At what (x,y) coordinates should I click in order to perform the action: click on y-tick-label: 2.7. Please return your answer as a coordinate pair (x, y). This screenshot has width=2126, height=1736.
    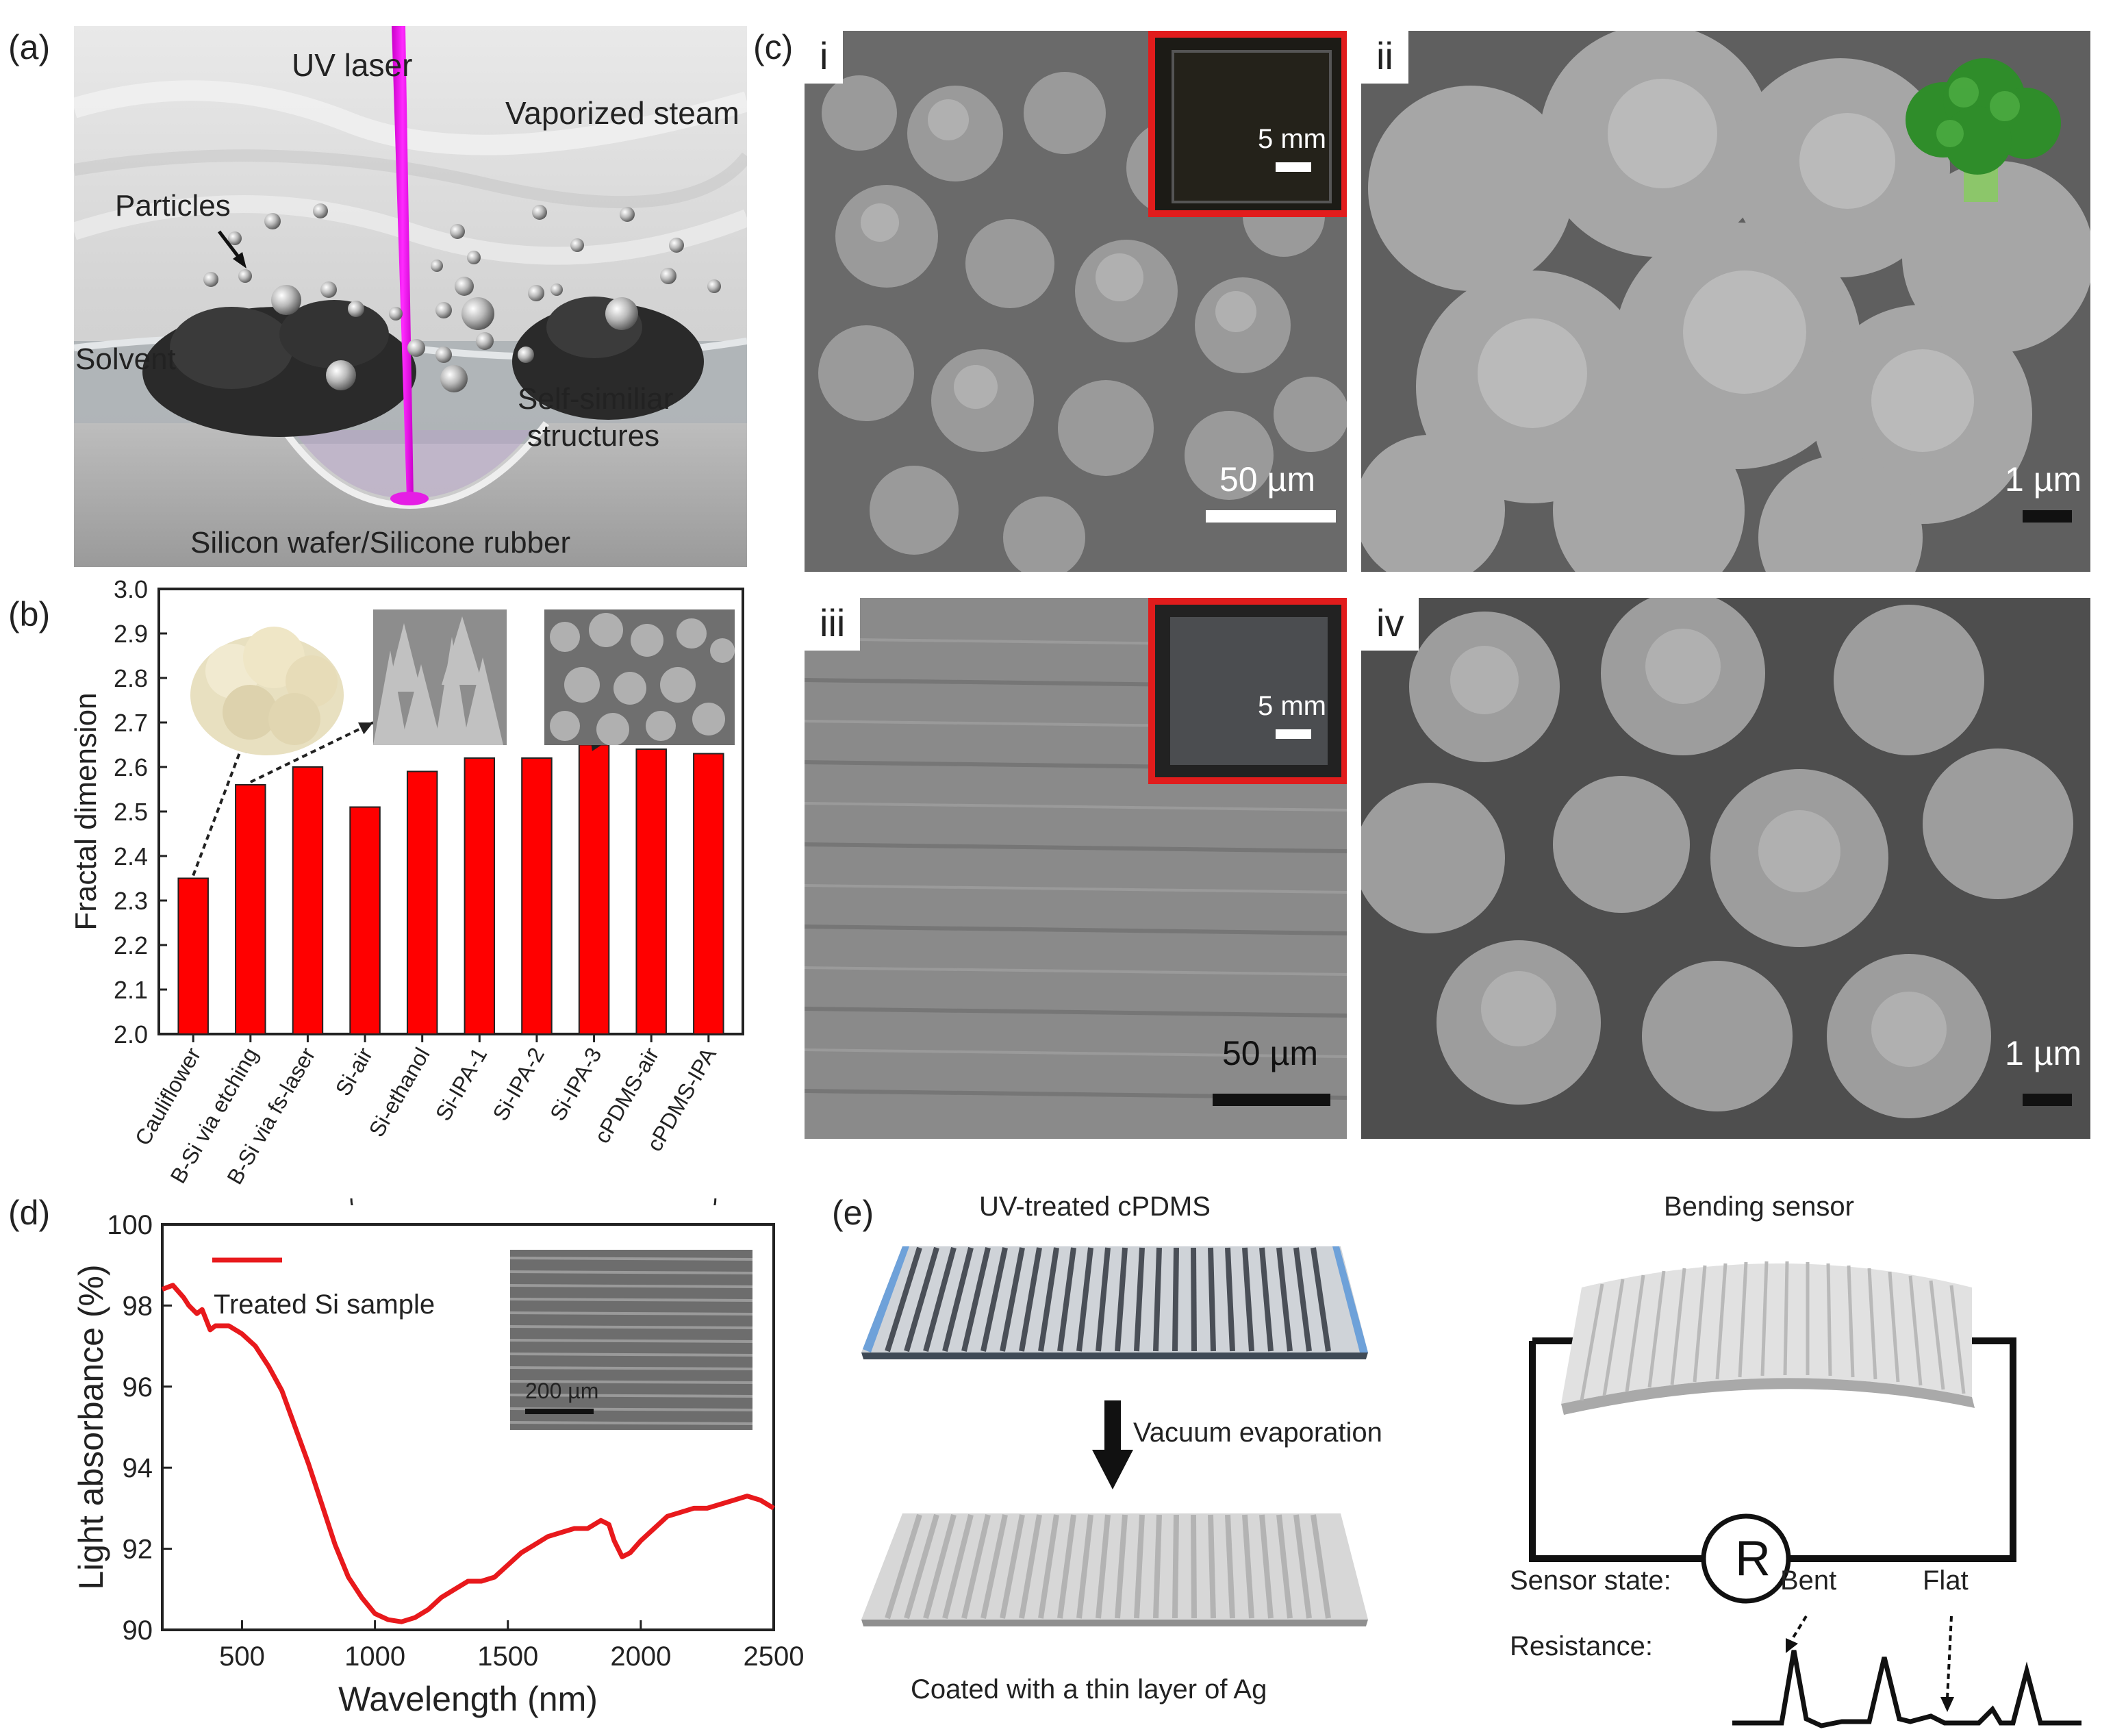
    Looking at the image, I should click on (131, 723).